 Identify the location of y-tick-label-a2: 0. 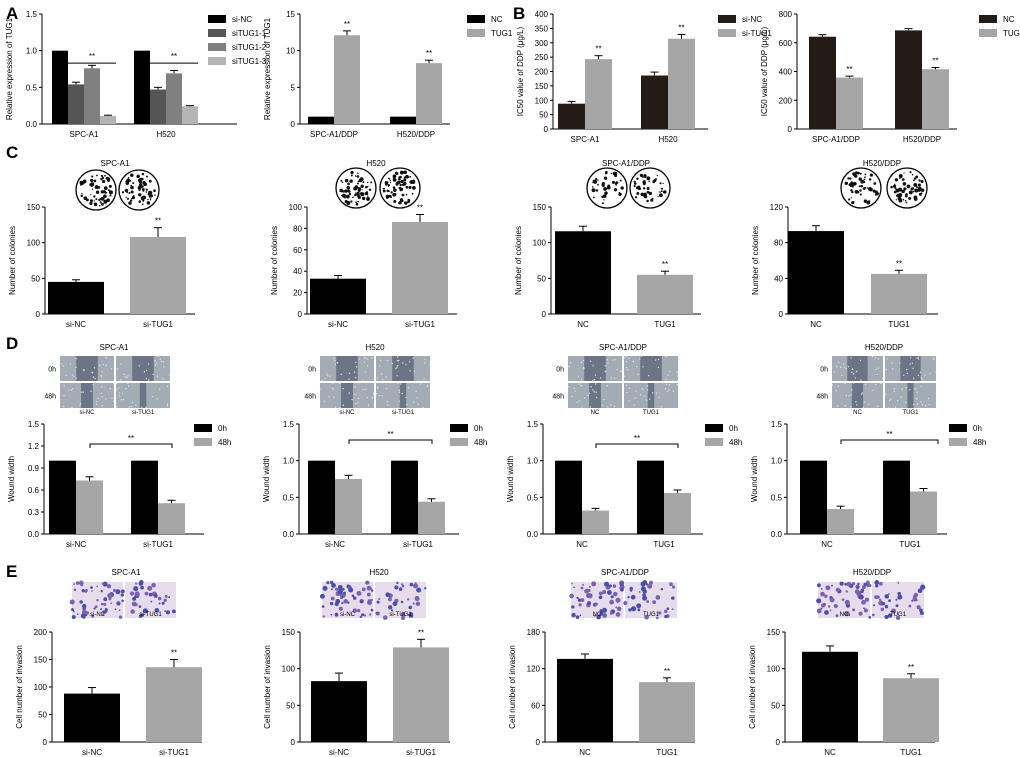
(293, 124).